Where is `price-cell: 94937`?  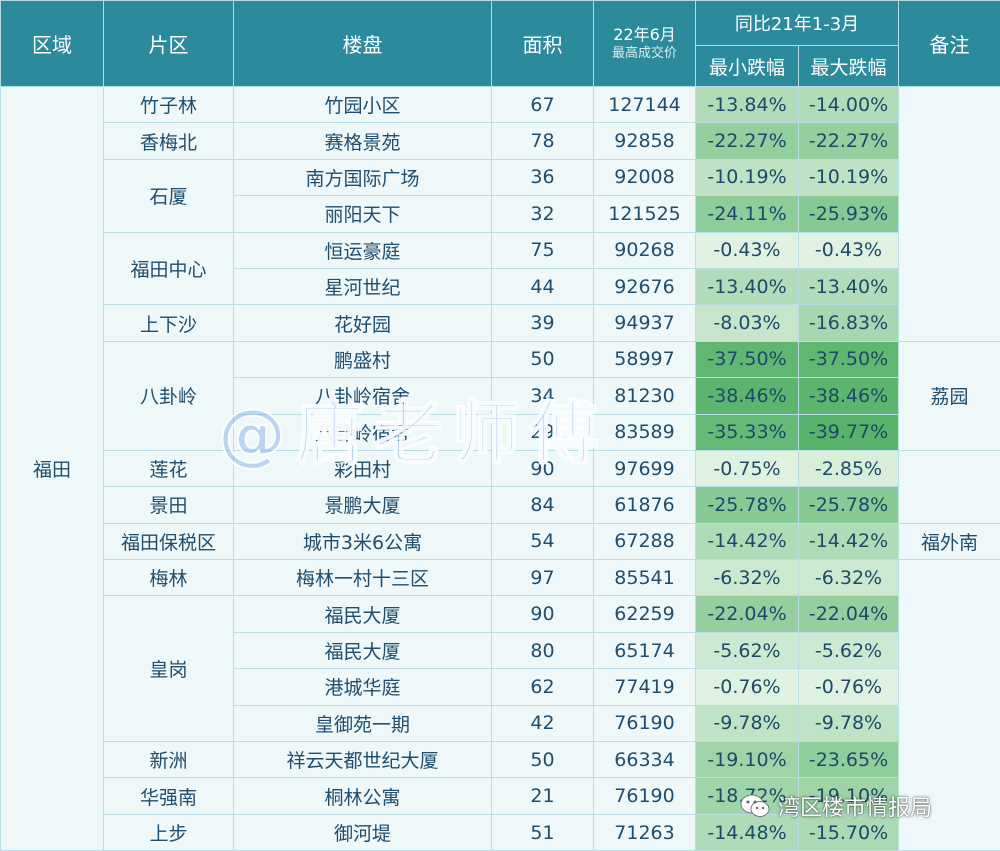 price-cell: 94937 is located at coordinates (645, 323).